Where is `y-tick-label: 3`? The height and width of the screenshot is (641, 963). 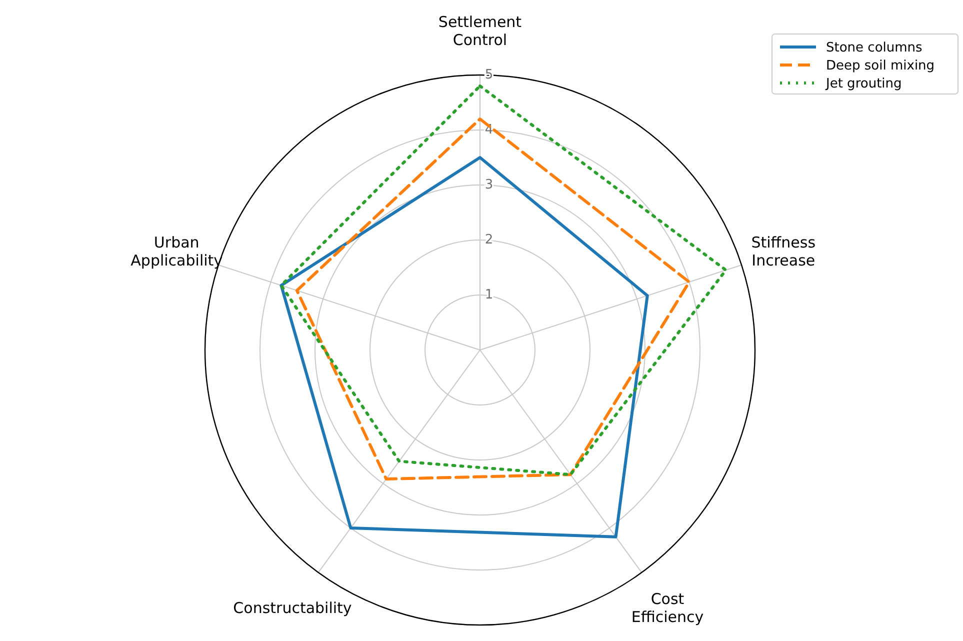
y-tick-label: 3 is located at coordinates (489, 185).